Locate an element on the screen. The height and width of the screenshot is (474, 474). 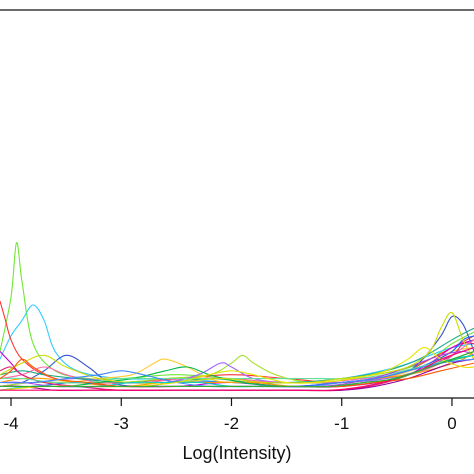
x-tick-label: -1 is located at coordinates (341, 423).